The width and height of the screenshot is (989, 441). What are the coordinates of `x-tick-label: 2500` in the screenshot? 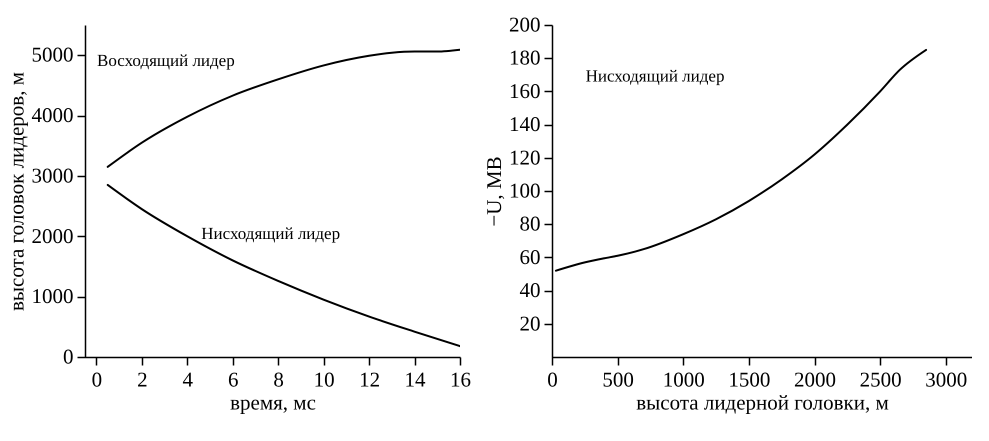 It's located at (881, 380).